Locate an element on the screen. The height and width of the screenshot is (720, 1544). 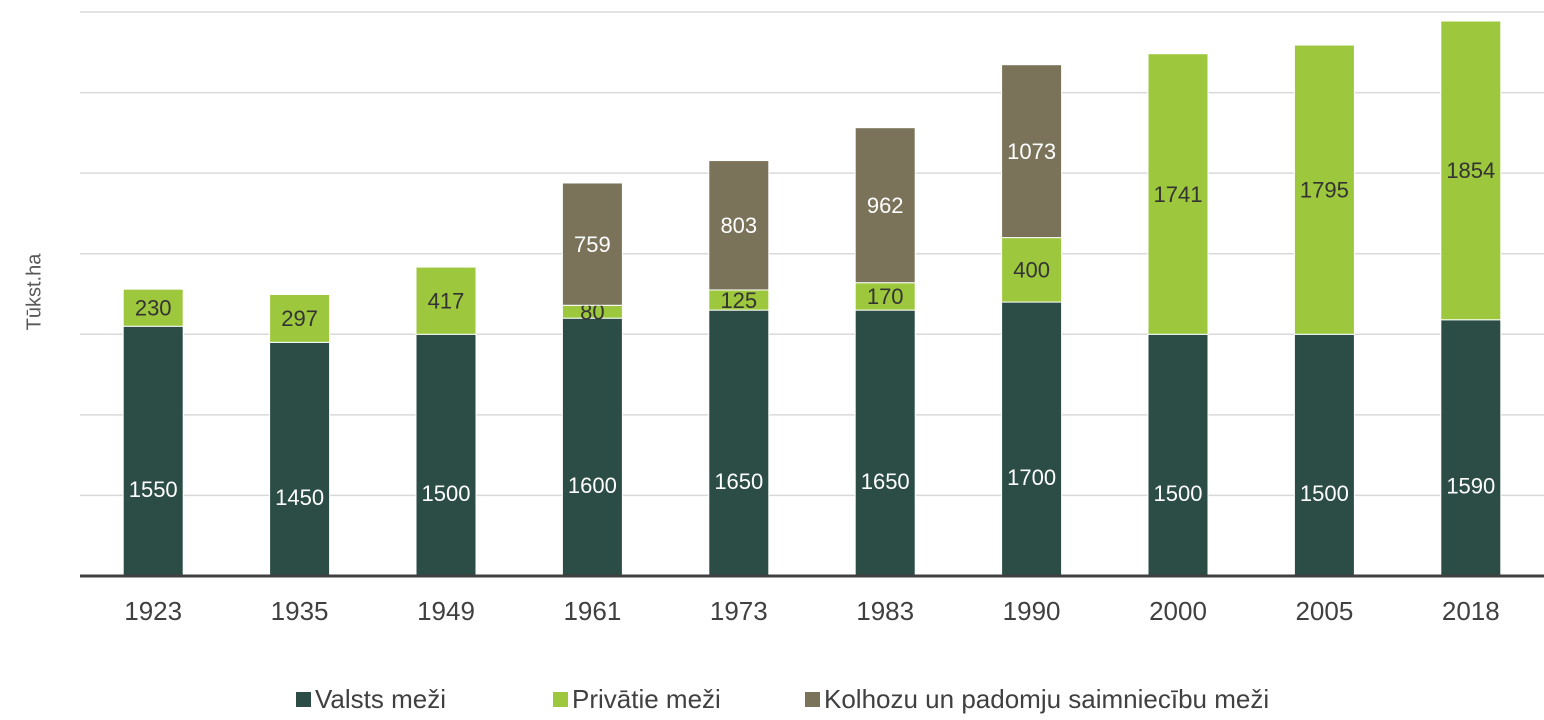
data-label: 297 is located at coordinates (299, 318).